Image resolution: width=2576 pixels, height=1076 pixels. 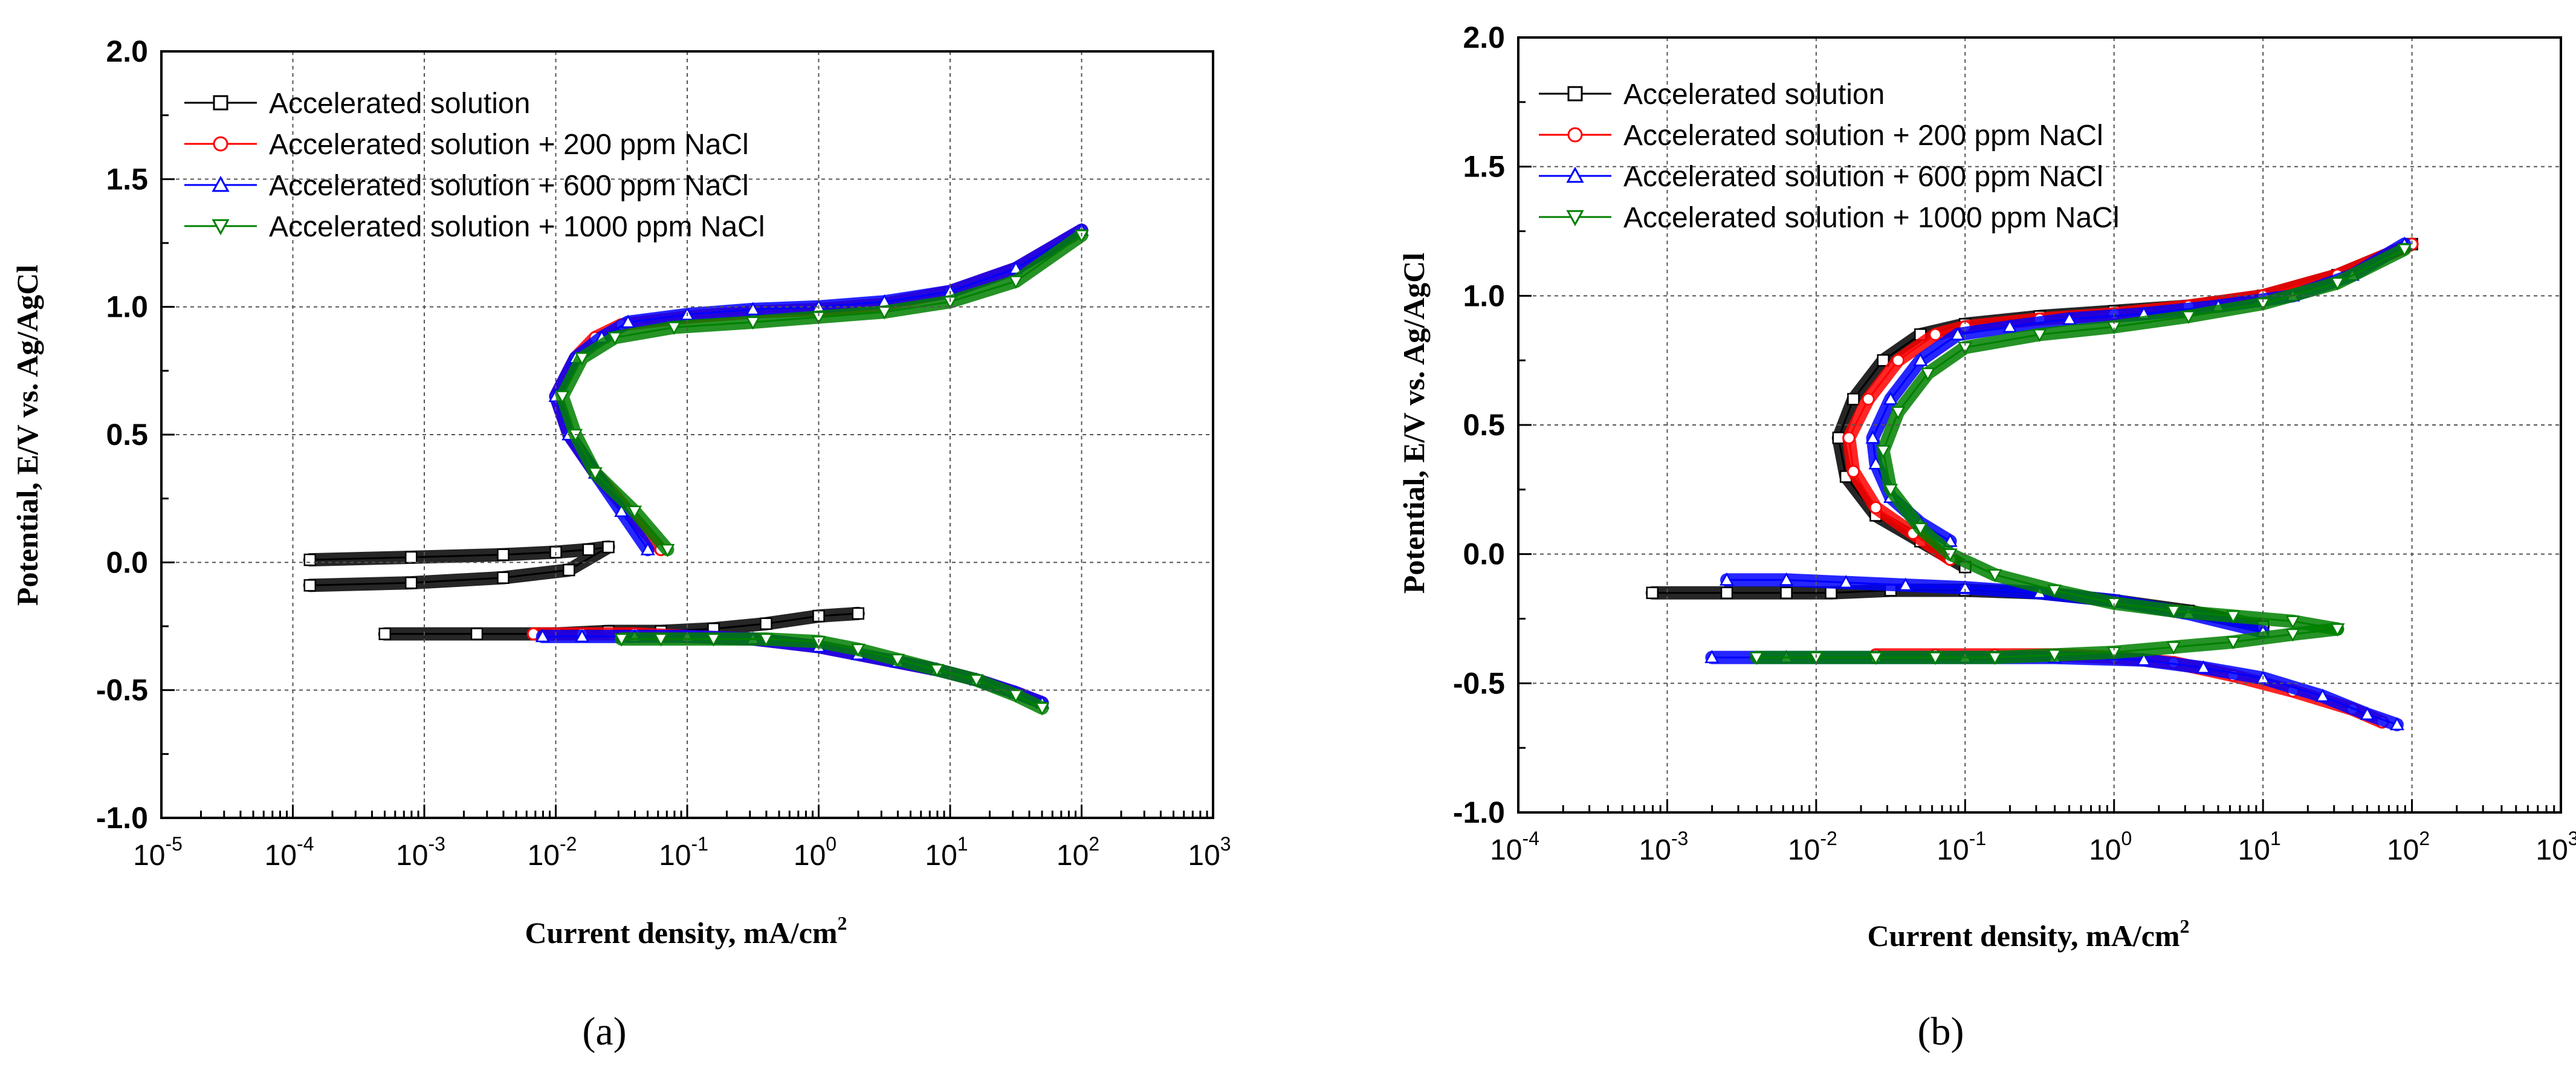 I want to click on series-band, so click(x=2047, y=643).